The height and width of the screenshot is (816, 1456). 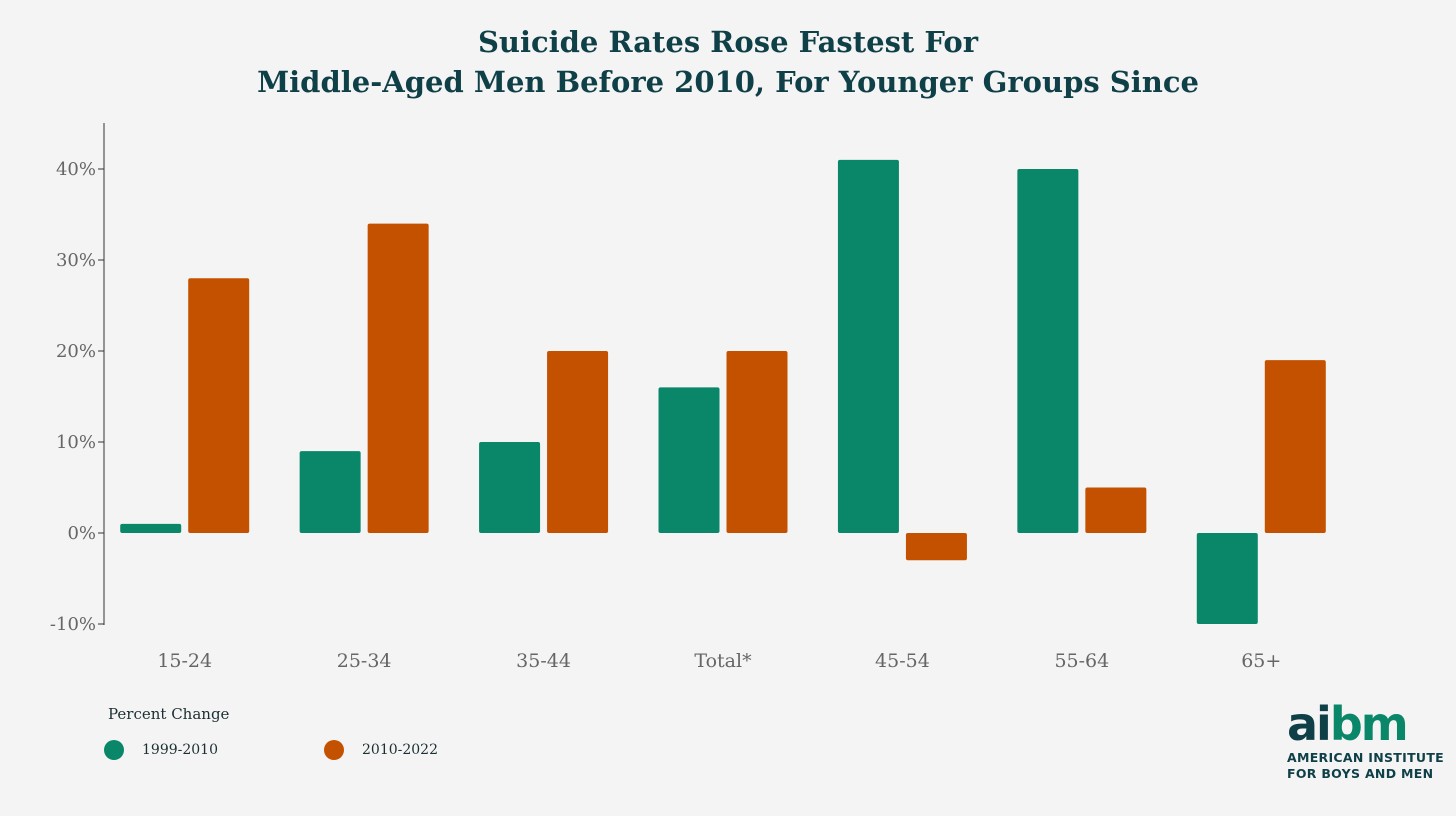 I want to click on x-tick-label: 35-44, so click(x=543, y=661).